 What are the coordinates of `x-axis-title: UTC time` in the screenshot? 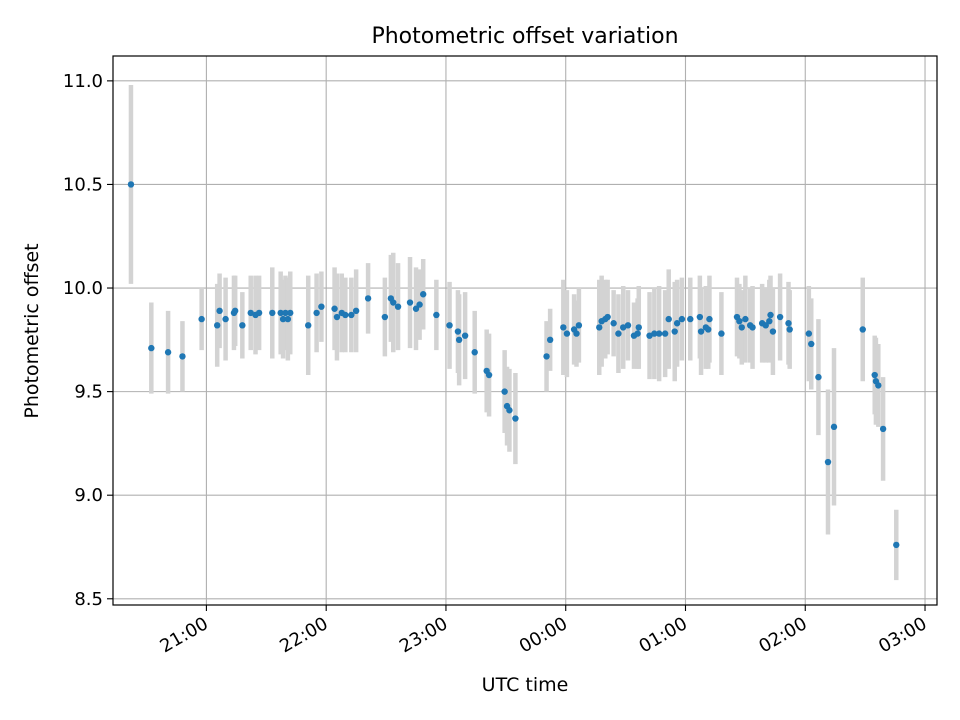 It's located at (525, 685).